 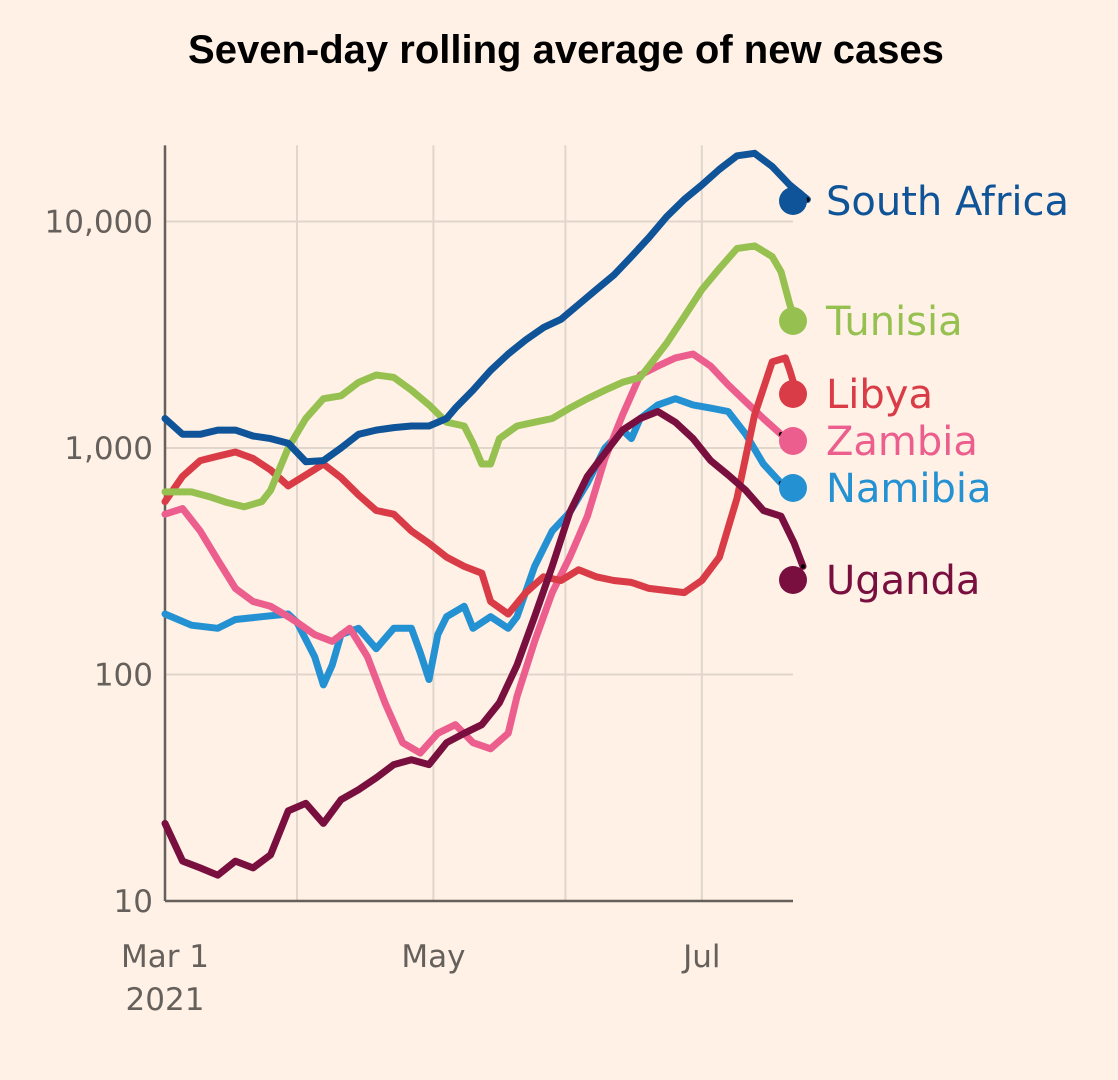 What do you see at coordinates (108, 449) in the screenshot?
I see `y-tick-label: 1,000` at bounding box center [108, 449].